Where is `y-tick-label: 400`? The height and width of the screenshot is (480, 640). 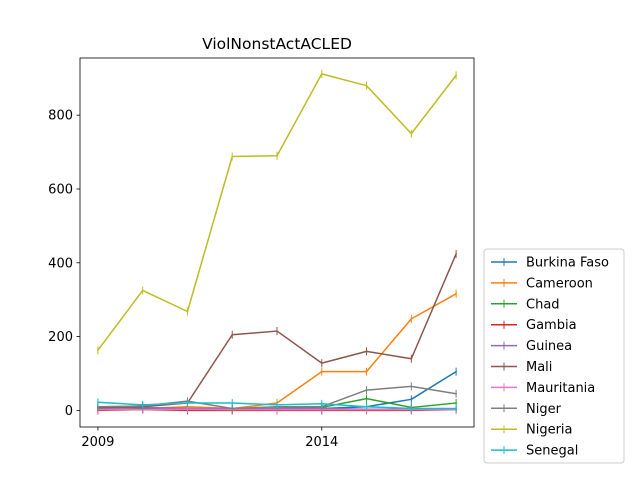 y-tick-label: 400 is located at coordinates (60, 263).